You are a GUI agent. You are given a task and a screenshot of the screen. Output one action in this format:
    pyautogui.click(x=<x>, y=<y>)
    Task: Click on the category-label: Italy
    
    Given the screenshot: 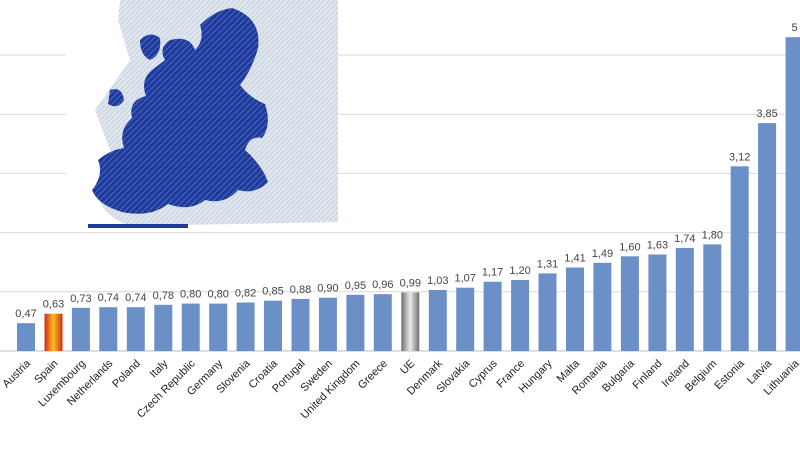 What is the action you would take?
    pyautogui.click(x=159, y=368)
    